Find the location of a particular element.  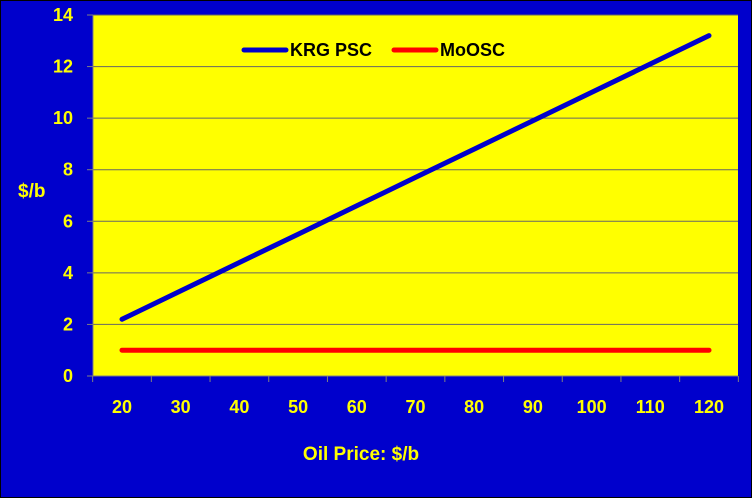

x-tick-label: 70 is located at coordinates (415, 407).